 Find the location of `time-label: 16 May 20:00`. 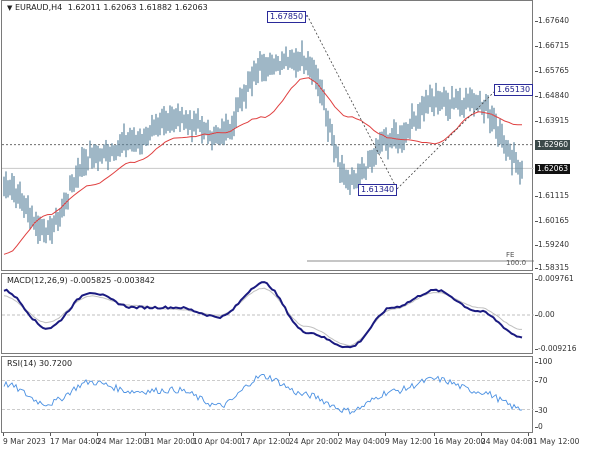

time-label: 16 May 20:00 is located at coordinates (460, 439).